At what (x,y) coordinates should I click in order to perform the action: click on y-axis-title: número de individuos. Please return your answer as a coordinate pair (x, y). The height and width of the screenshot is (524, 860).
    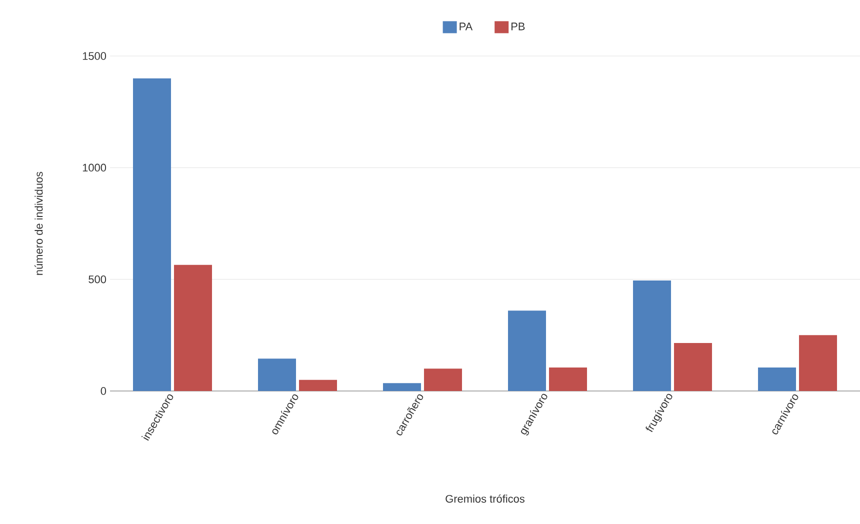
    Looking at the image, I should click on (38, 223).